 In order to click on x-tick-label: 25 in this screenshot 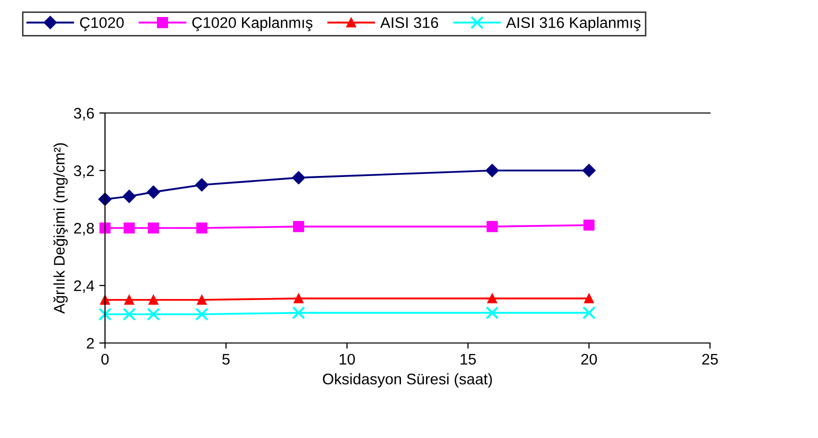, I will do `click(710, 359)`.